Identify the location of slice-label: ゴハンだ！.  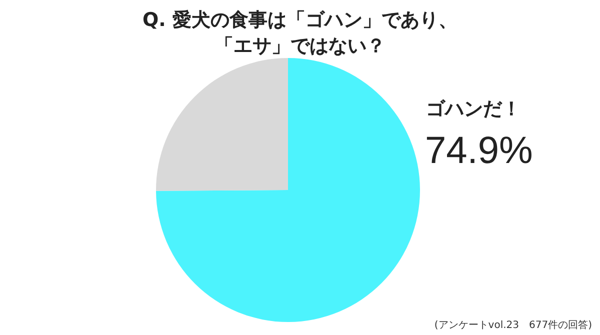
(473, 109).